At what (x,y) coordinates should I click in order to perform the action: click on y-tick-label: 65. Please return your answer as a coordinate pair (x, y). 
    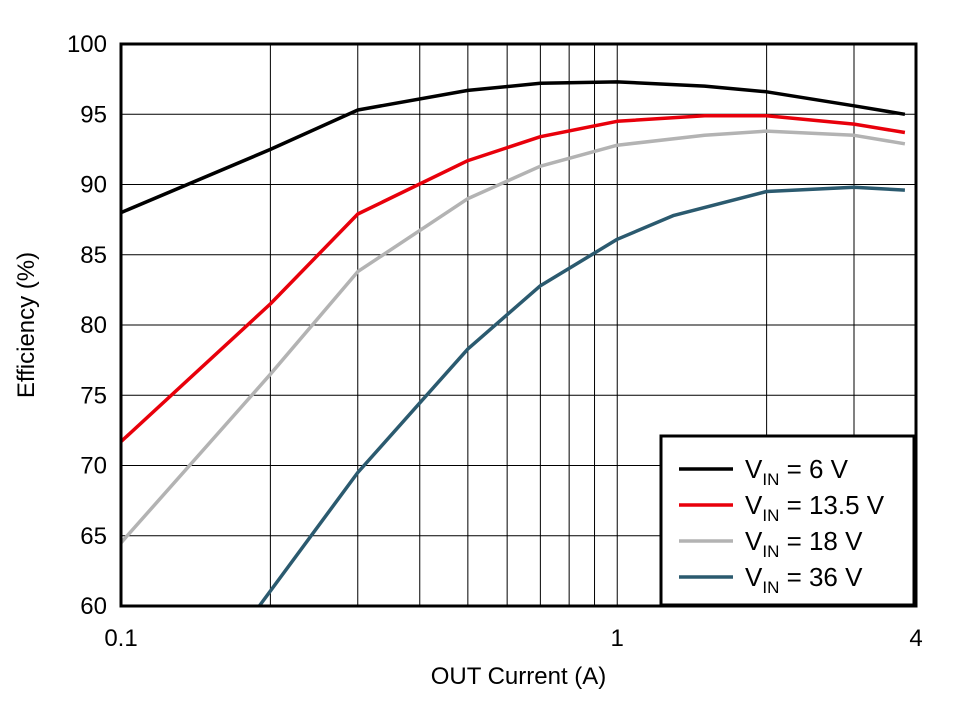
    Looking at the image, I should click on (93, 536).